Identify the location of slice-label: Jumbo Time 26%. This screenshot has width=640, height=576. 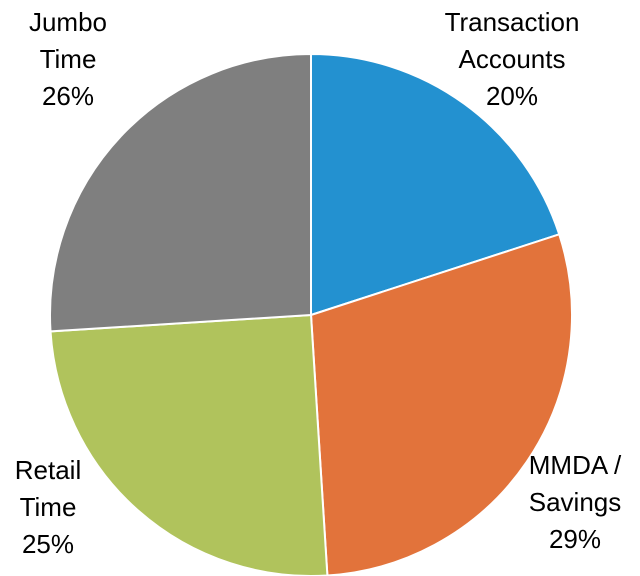
(68, 59).